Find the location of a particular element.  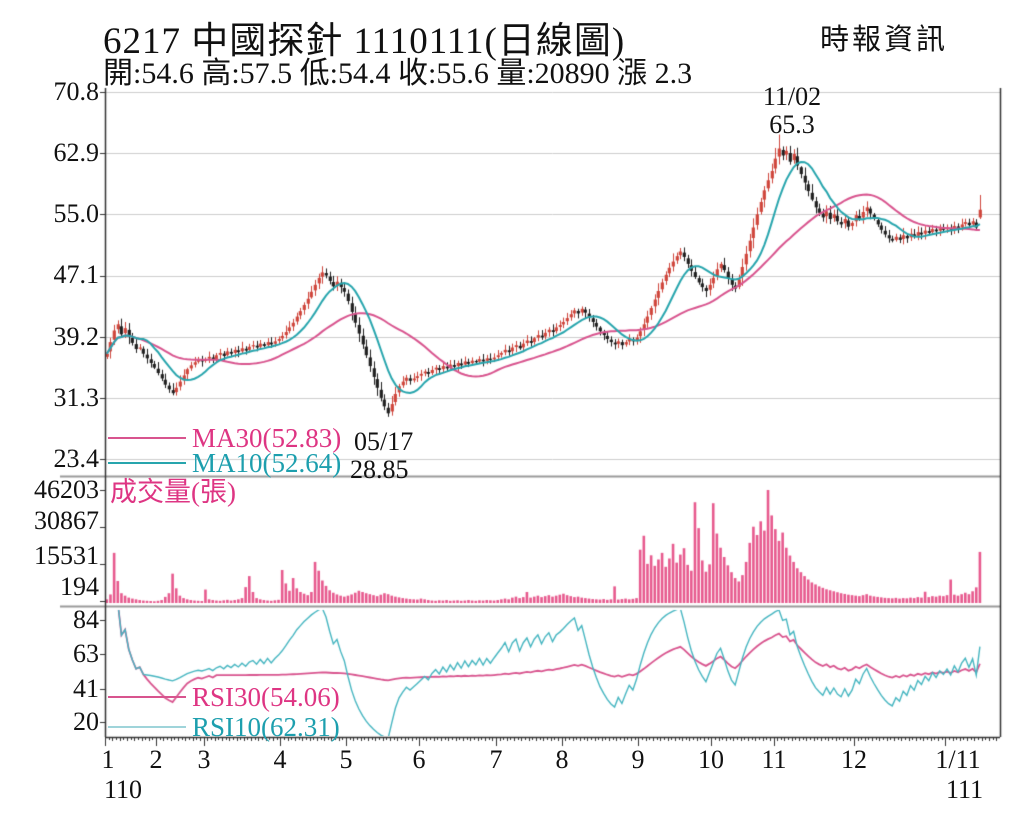

month-label: 5 is located at coordinates (346, 759).